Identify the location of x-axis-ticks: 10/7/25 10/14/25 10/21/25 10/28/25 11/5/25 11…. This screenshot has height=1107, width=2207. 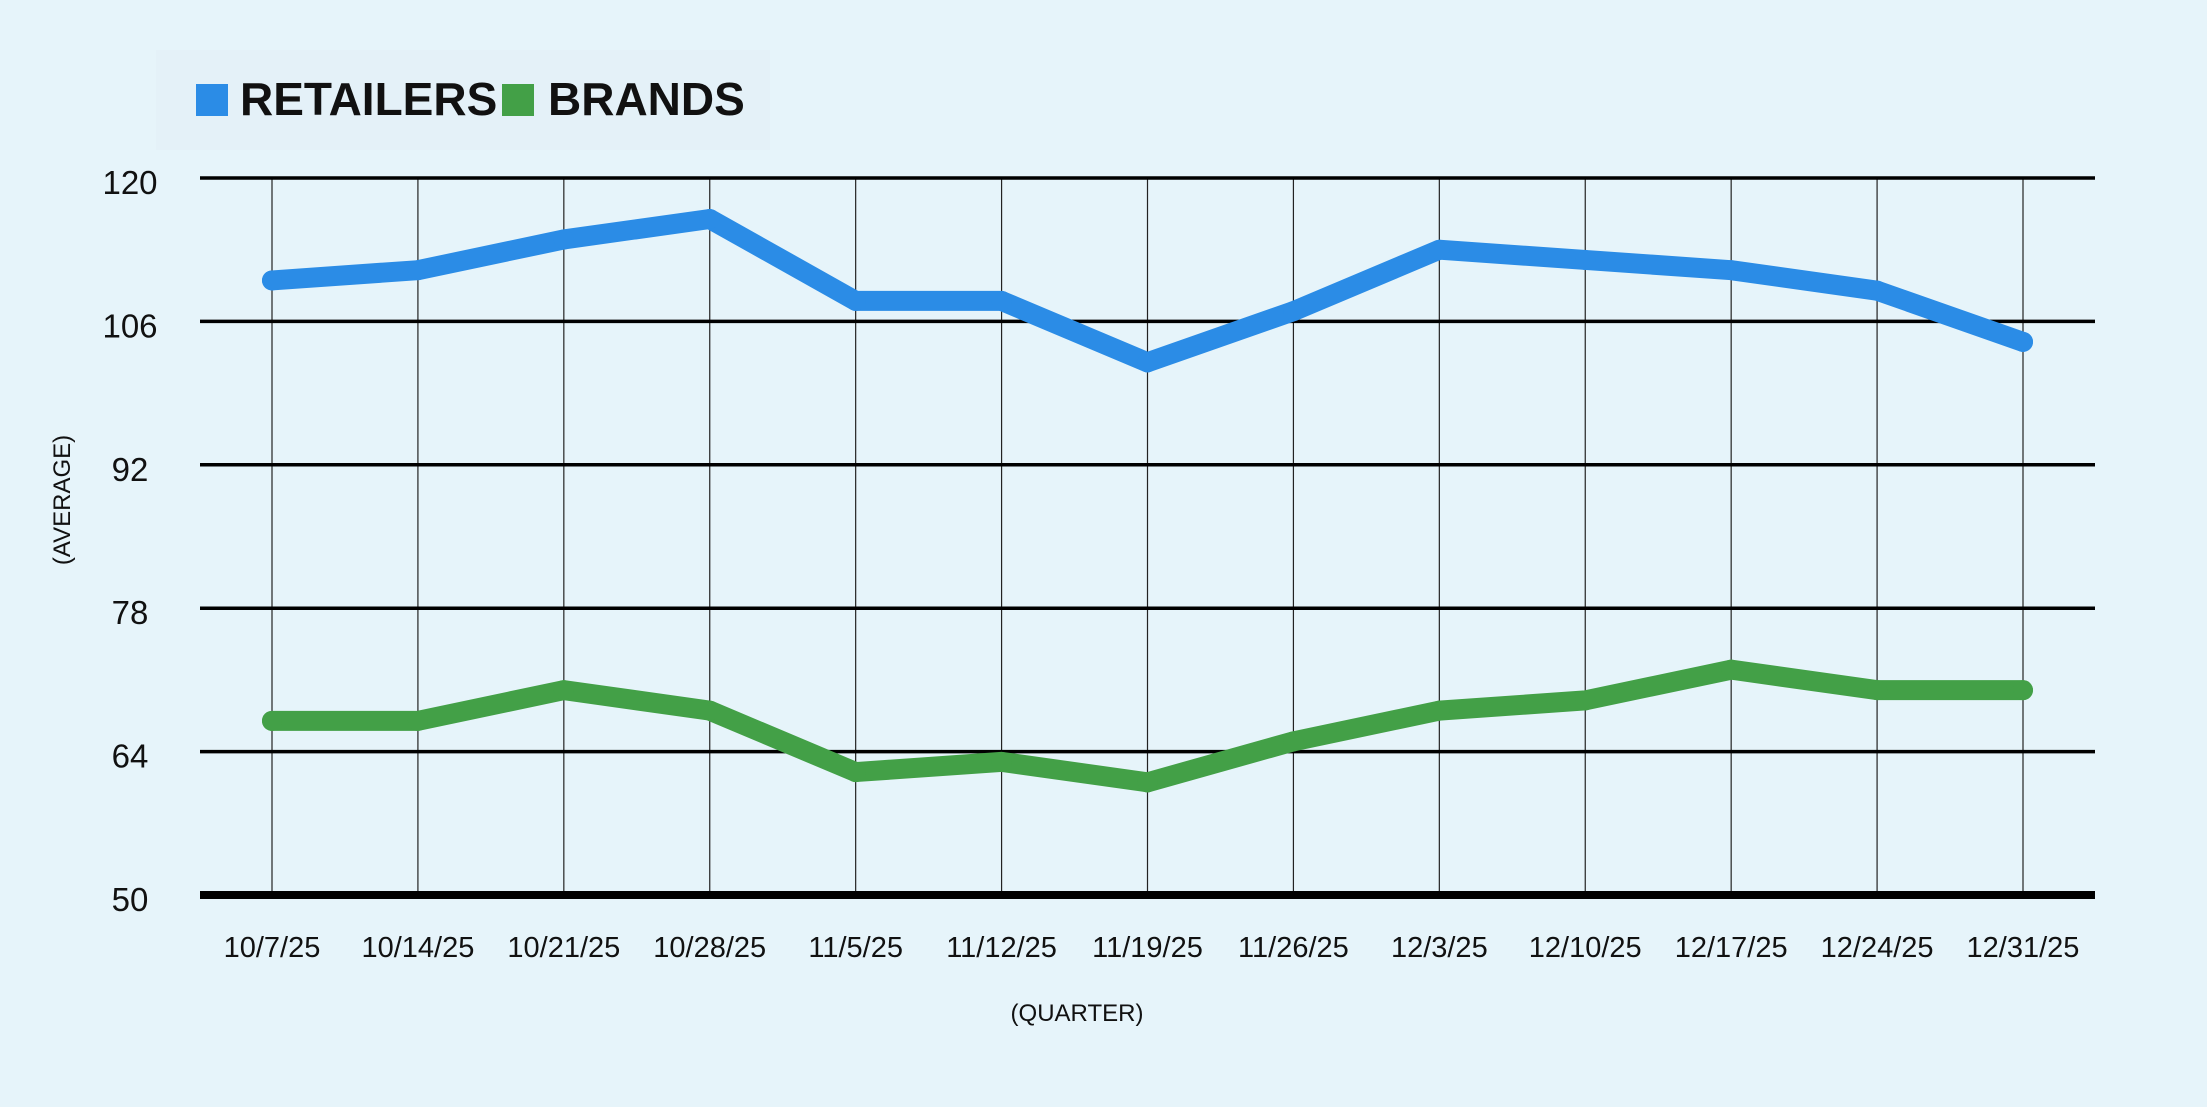
(1152, 948).